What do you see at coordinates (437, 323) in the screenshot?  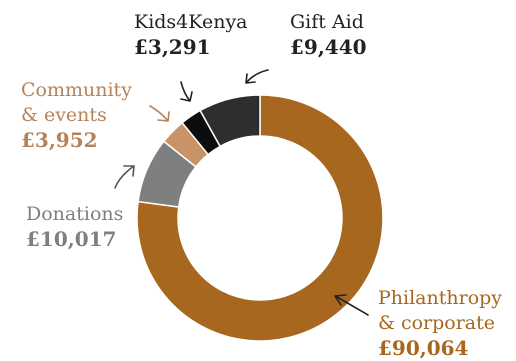 I see `slice-name-line-2: & corporate` at bounding box center [437, 323].